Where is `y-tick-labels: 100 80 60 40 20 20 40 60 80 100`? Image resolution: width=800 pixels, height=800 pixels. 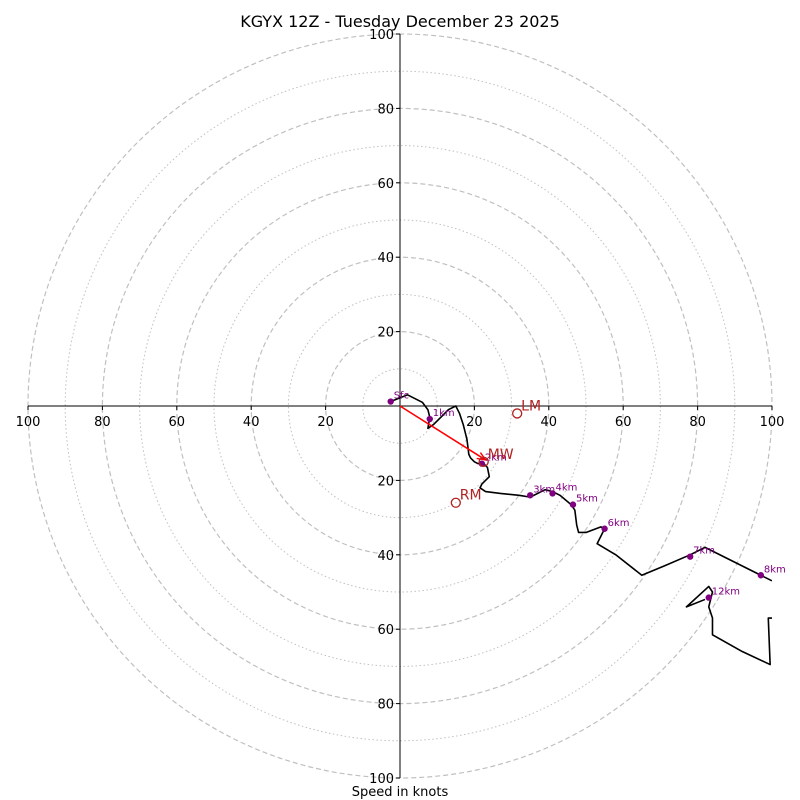
y-tick-labels: 100 80 60 40 20 20 40 60 80 100 is located at coordinates (381, 407).